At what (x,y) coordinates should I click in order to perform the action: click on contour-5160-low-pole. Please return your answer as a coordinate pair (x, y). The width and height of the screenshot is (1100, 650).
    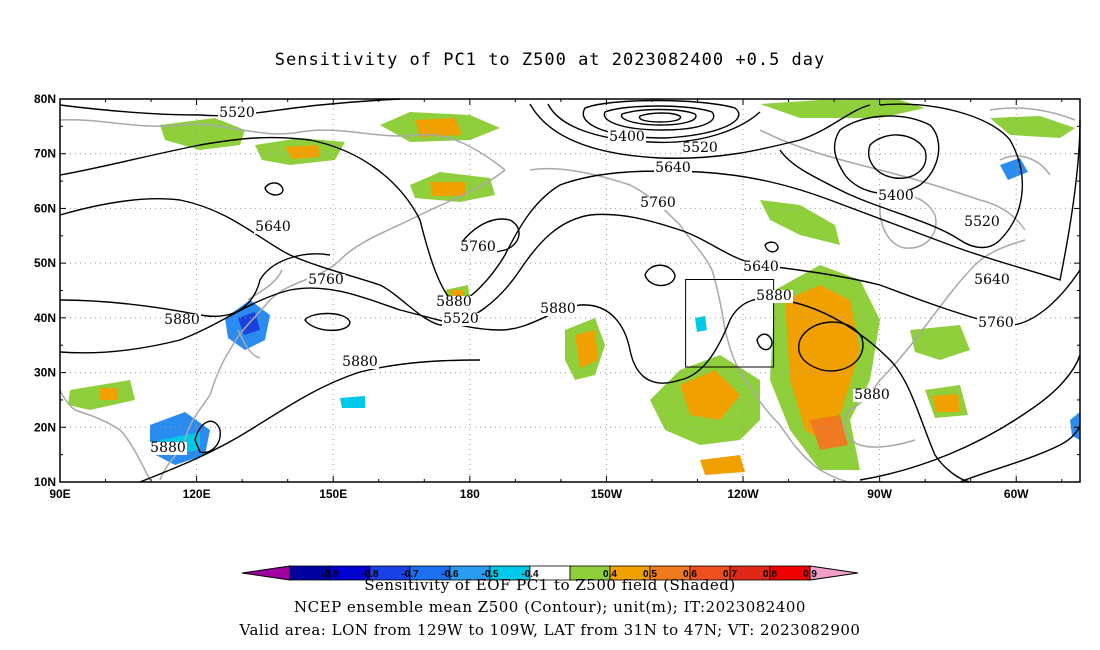
    Looking at the image, I should click on (658, 117).